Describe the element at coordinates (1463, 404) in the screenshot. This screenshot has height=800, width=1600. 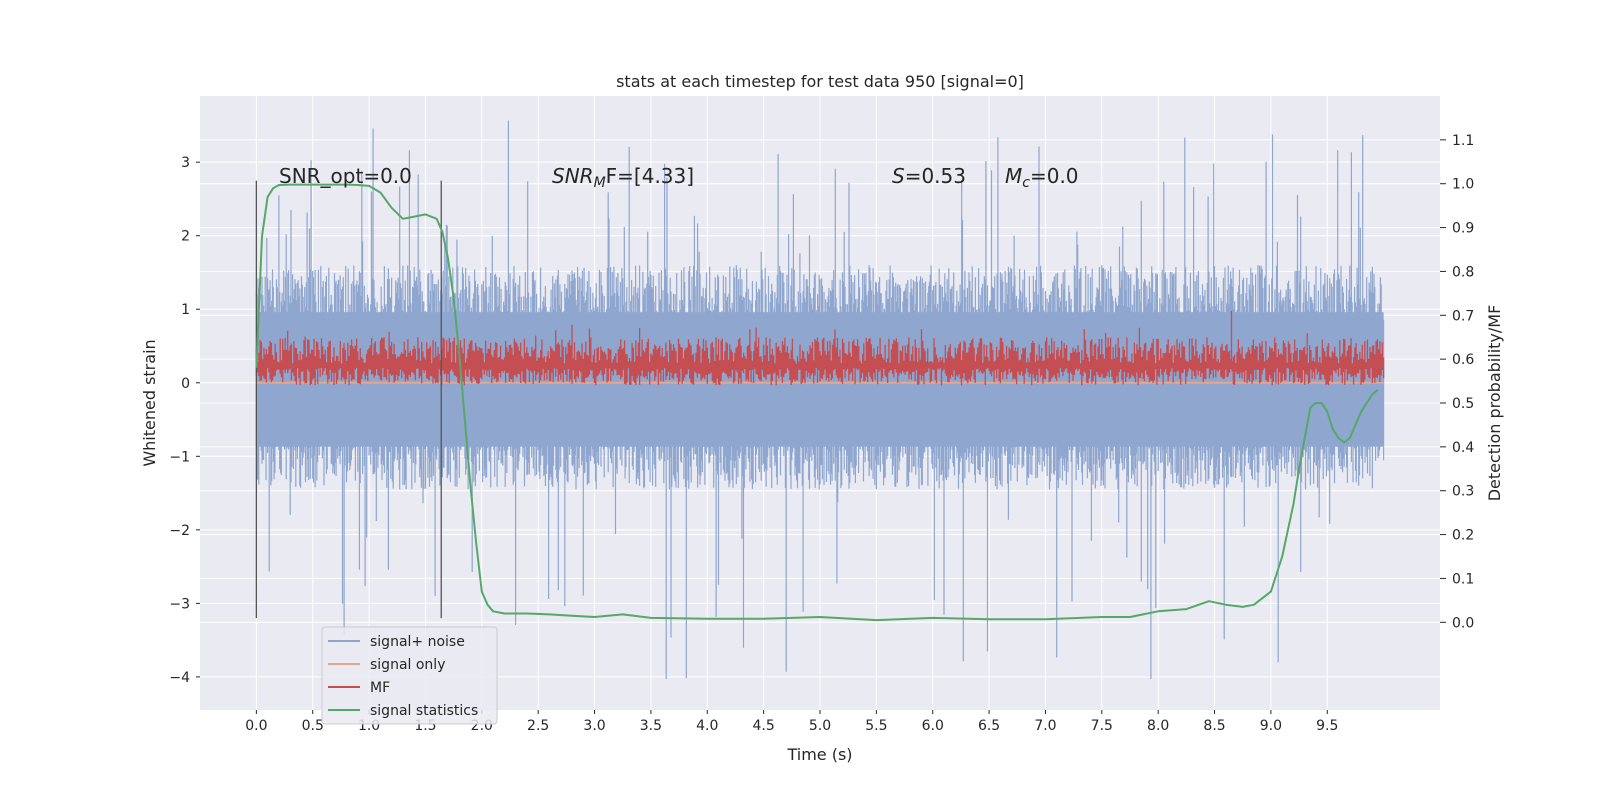
I see `y2-tick-label: 0.5` at that location.